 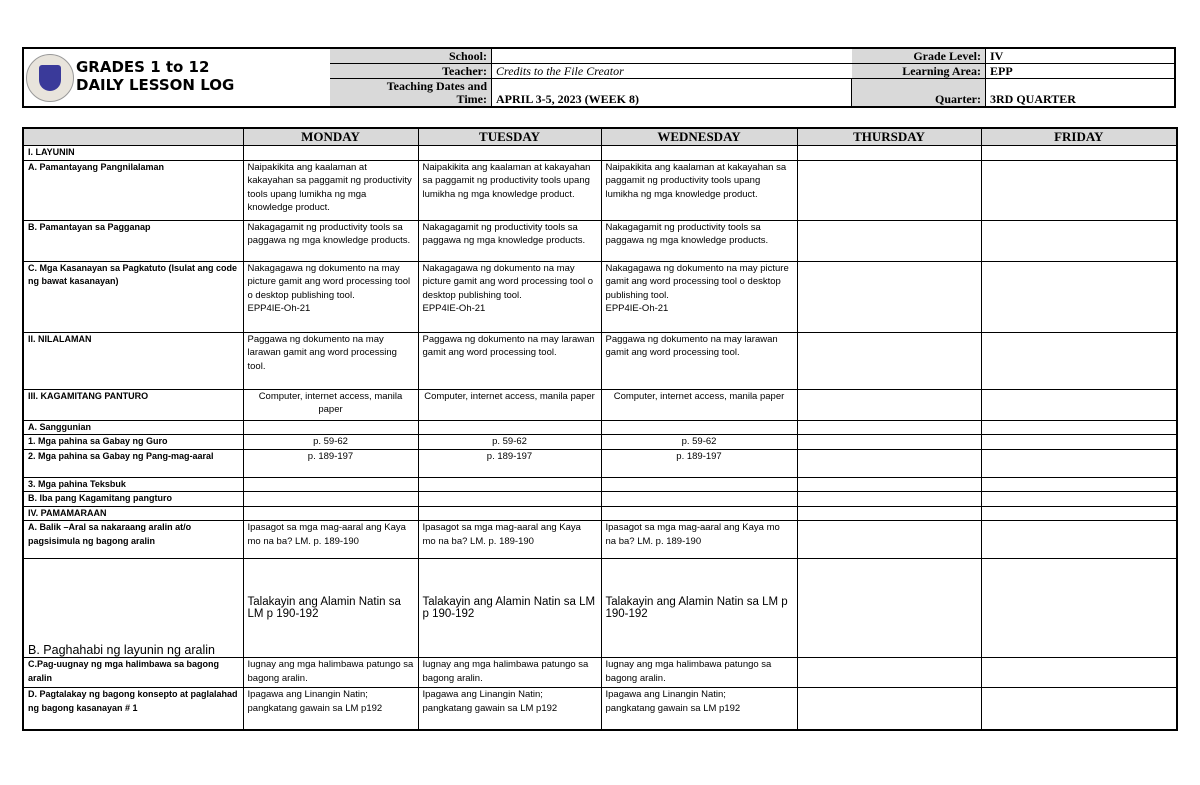 I want to click on school-value, so click(x=672, y=56).